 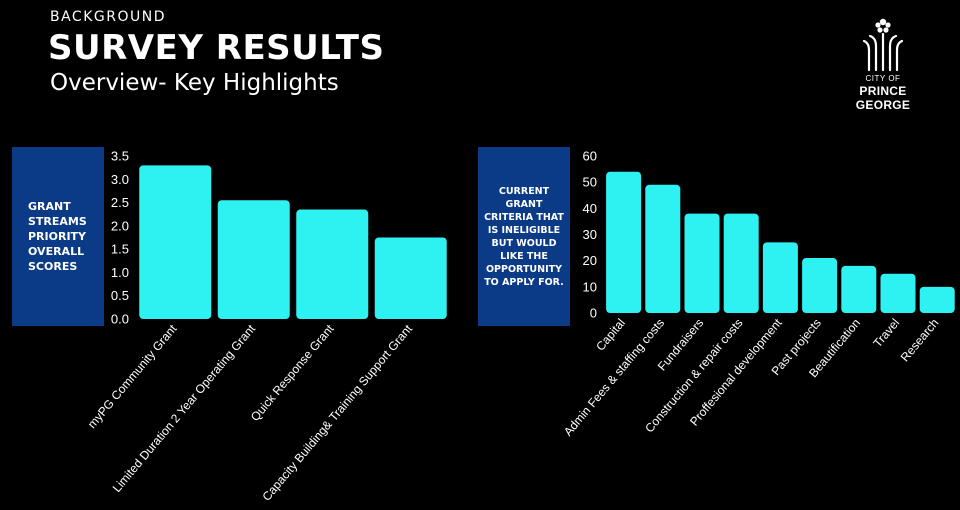 What do you see at coordinates (920, 340) in the screenshot?
I see `chart-2-category-label: Research` at bounding box center [920, 340].